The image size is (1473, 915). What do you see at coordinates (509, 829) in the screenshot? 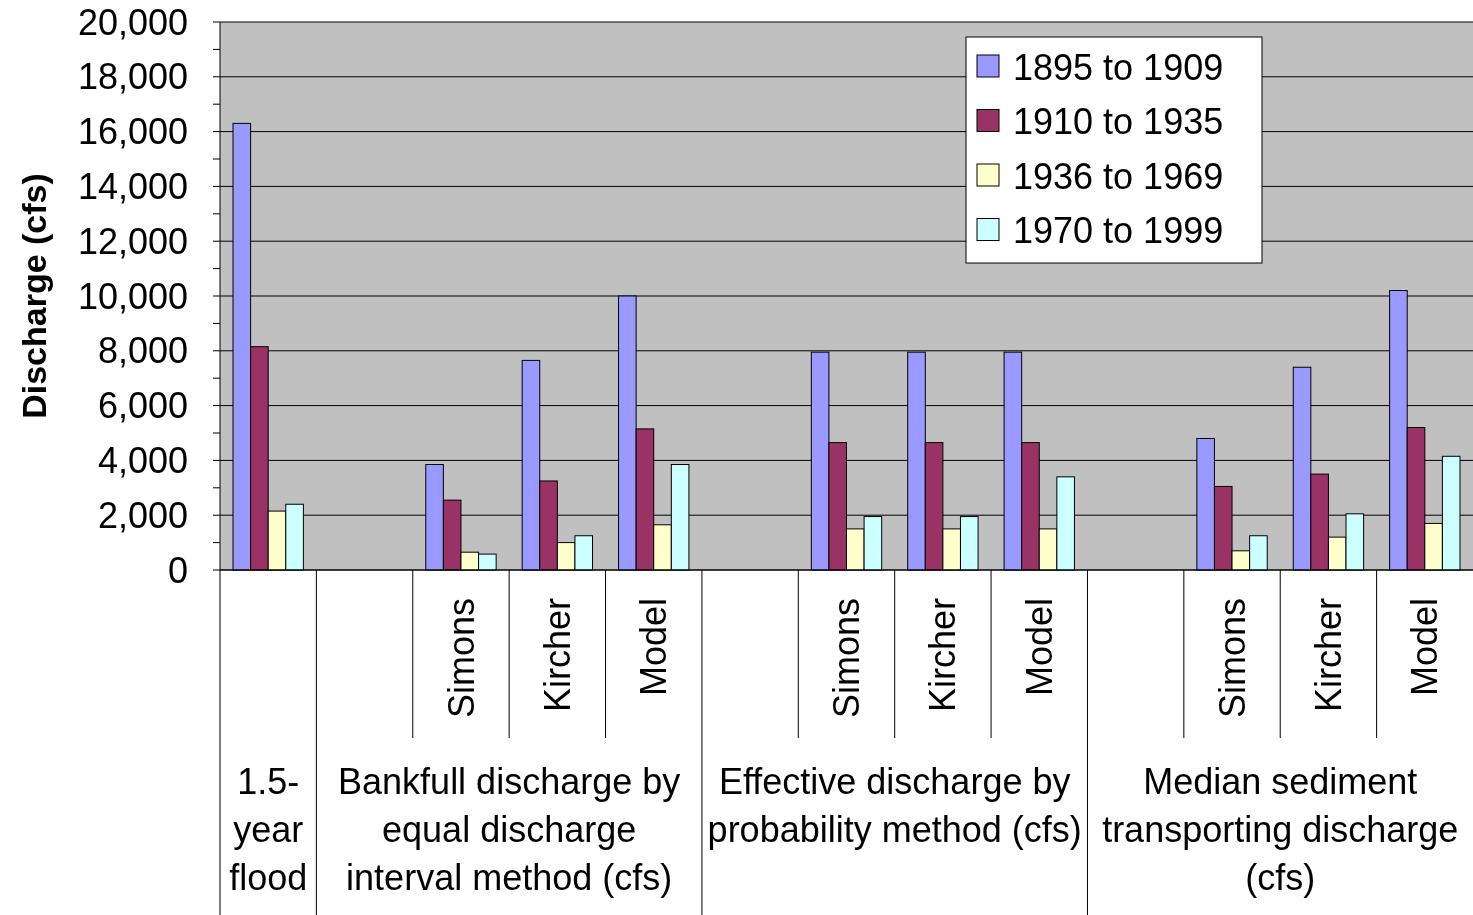
I see `text: Bankfull discharge by equal discharge interval method (cfs)` at bounding box center [509, 829].